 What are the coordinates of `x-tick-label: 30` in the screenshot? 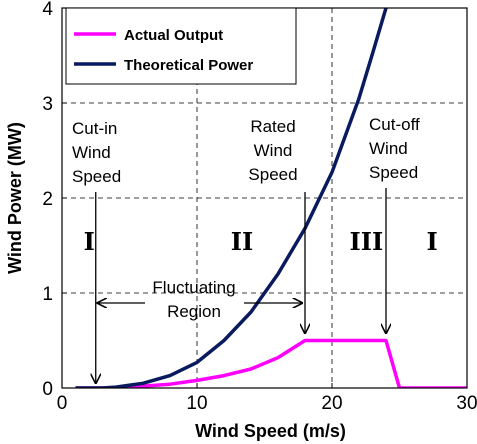 It's located at (466, 403).